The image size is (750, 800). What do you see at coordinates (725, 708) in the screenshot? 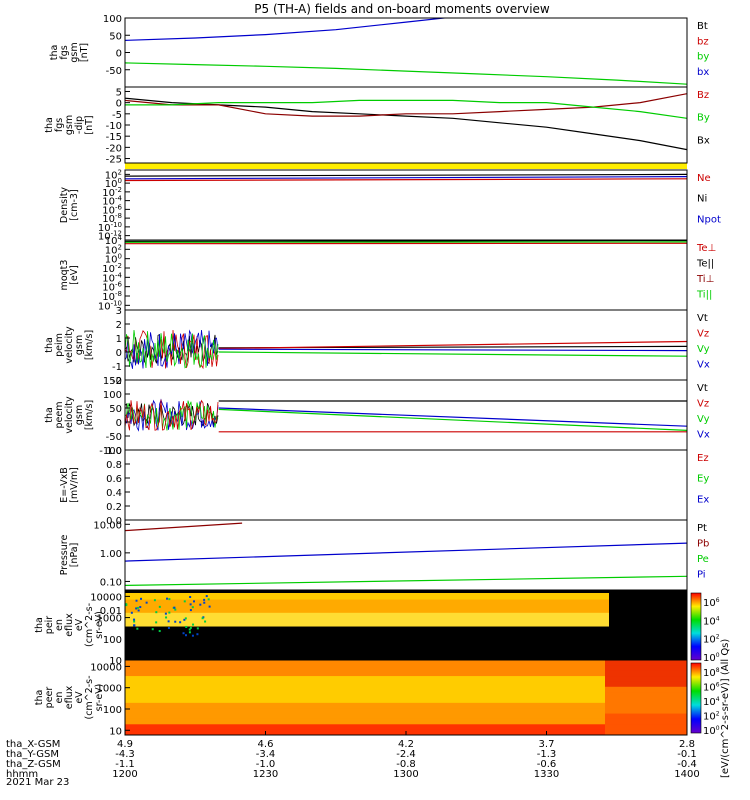
I see `colorbar-label: [eV/(cm^2-s-sr-eV)] (All Qs)` at bounding box center [725, 708].